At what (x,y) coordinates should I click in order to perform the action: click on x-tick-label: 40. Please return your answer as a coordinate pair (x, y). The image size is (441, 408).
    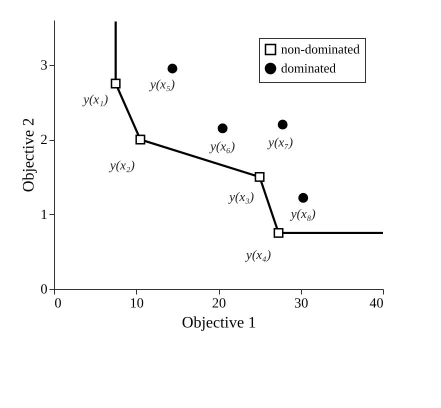
    Looking at the image, I should click on (377, 304).